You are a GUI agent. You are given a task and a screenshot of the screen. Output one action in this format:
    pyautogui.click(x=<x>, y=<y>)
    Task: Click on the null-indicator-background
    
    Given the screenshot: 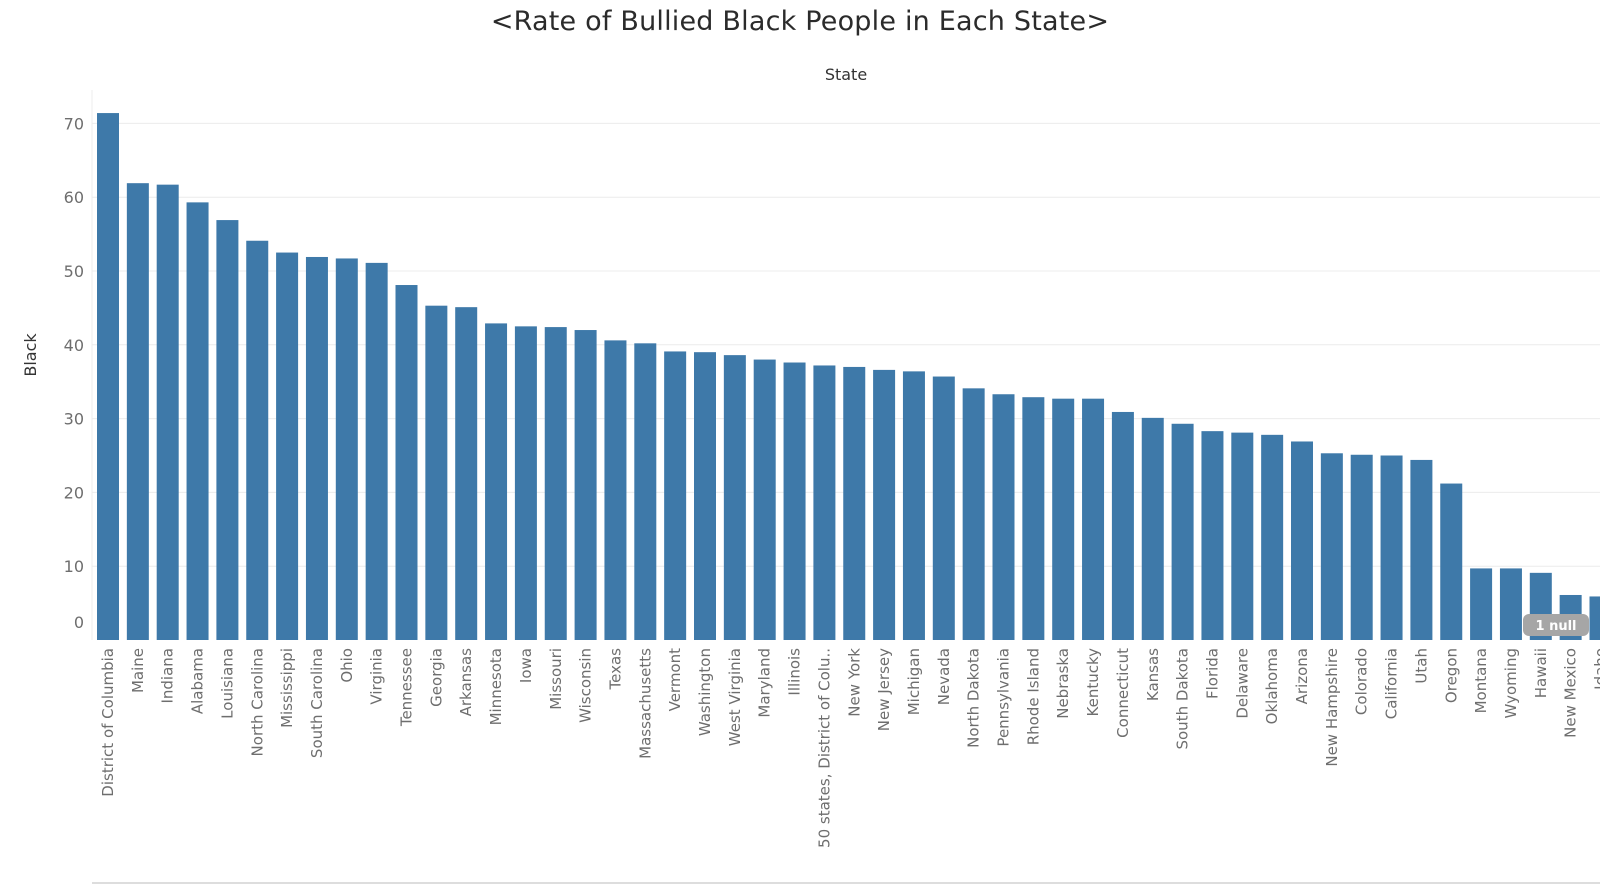 What is the action you would take?
    pyautogui.click(x=1556, y=625)
    